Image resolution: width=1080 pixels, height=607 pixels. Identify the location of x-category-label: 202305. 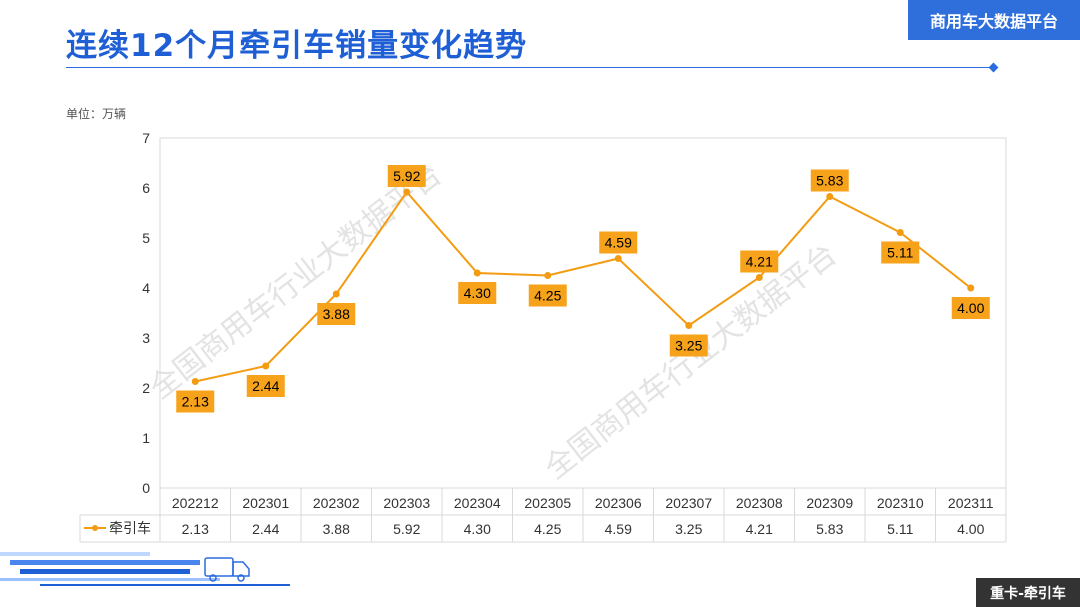
(547, 503).